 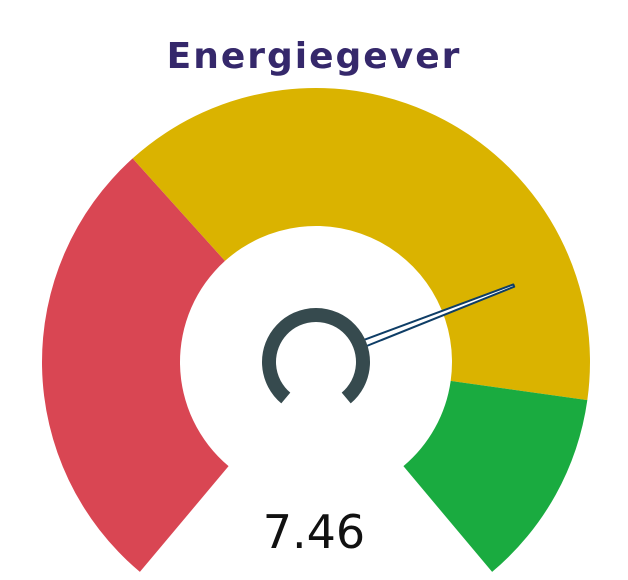 I want to click on gauge-value: 7.46, so click(x=314, y=532).